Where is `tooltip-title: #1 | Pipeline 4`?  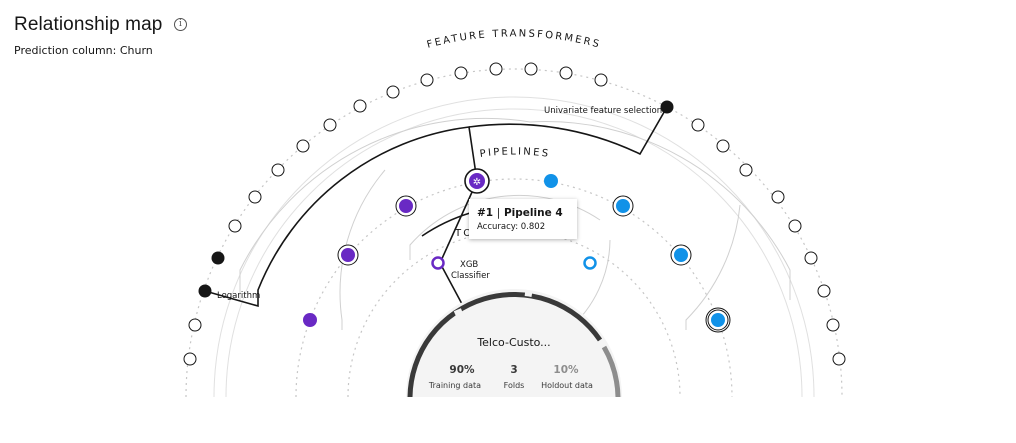 tooltip-title: #1 | Pipeline 4 is located at coordinates (520, 213).